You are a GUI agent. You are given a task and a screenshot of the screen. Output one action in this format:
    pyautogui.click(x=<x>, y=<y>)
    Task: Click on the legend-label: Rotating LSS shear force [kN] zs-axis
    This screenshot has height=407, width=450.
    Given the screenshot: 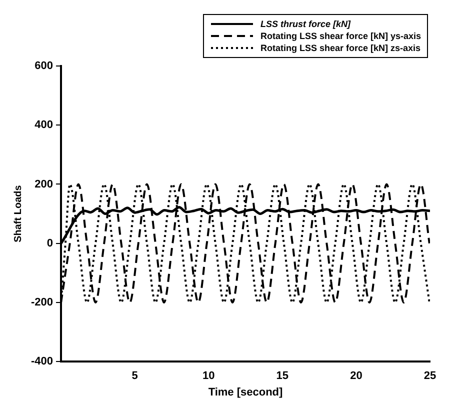 What is the action you would take?
    pyautogui.click(x=340, y=48)
    